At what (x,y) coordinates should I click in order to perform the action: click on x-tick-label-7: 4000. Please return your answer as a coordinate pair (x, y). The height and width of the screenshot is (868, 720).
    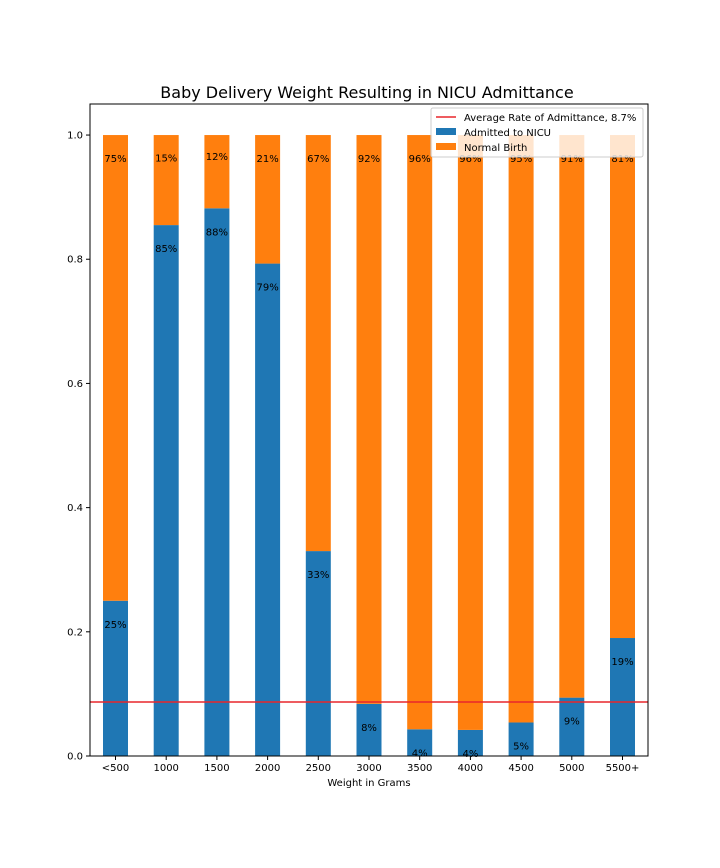
    Looking at the image, I should click on (470, 768).